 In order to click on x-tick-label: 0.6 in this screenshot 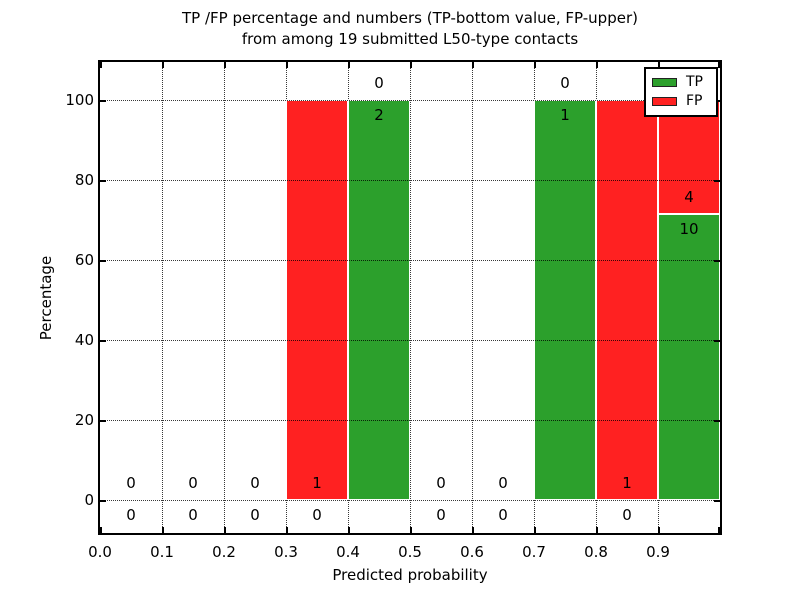, I will do `click(472, 552)`.